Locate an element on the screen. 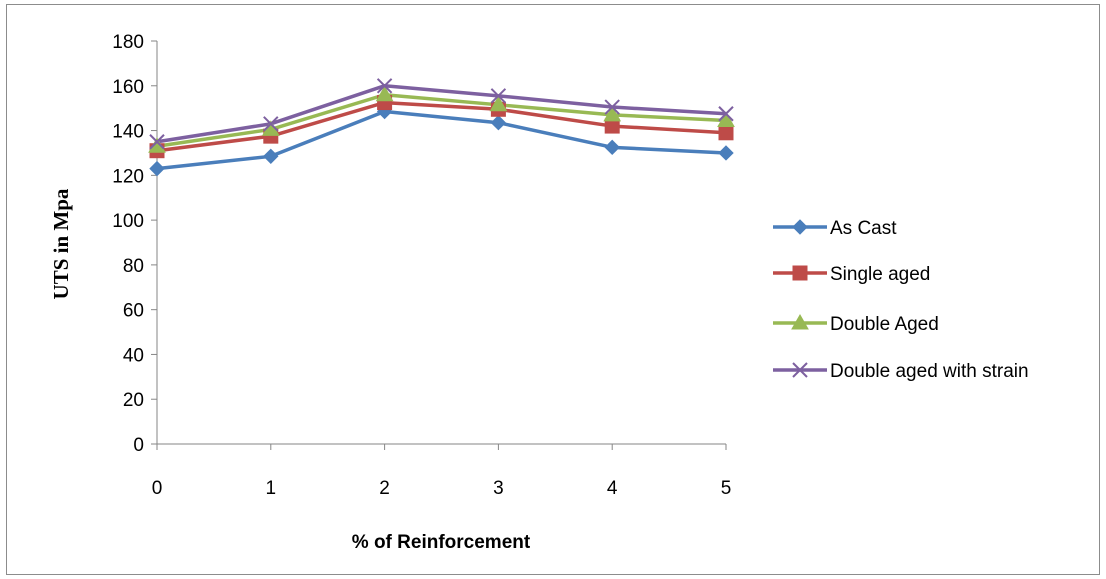 The image size is (1106, 579). y-tick-label: 20 is located at coordinates (133, 400).